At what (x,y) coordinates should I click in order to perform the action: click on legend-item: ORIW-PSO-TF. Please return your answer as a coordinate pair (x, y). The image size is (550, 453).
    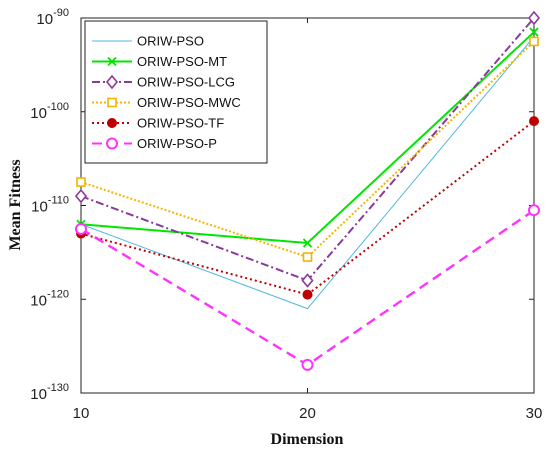
    Looking at the image, I should click on (158, 123).